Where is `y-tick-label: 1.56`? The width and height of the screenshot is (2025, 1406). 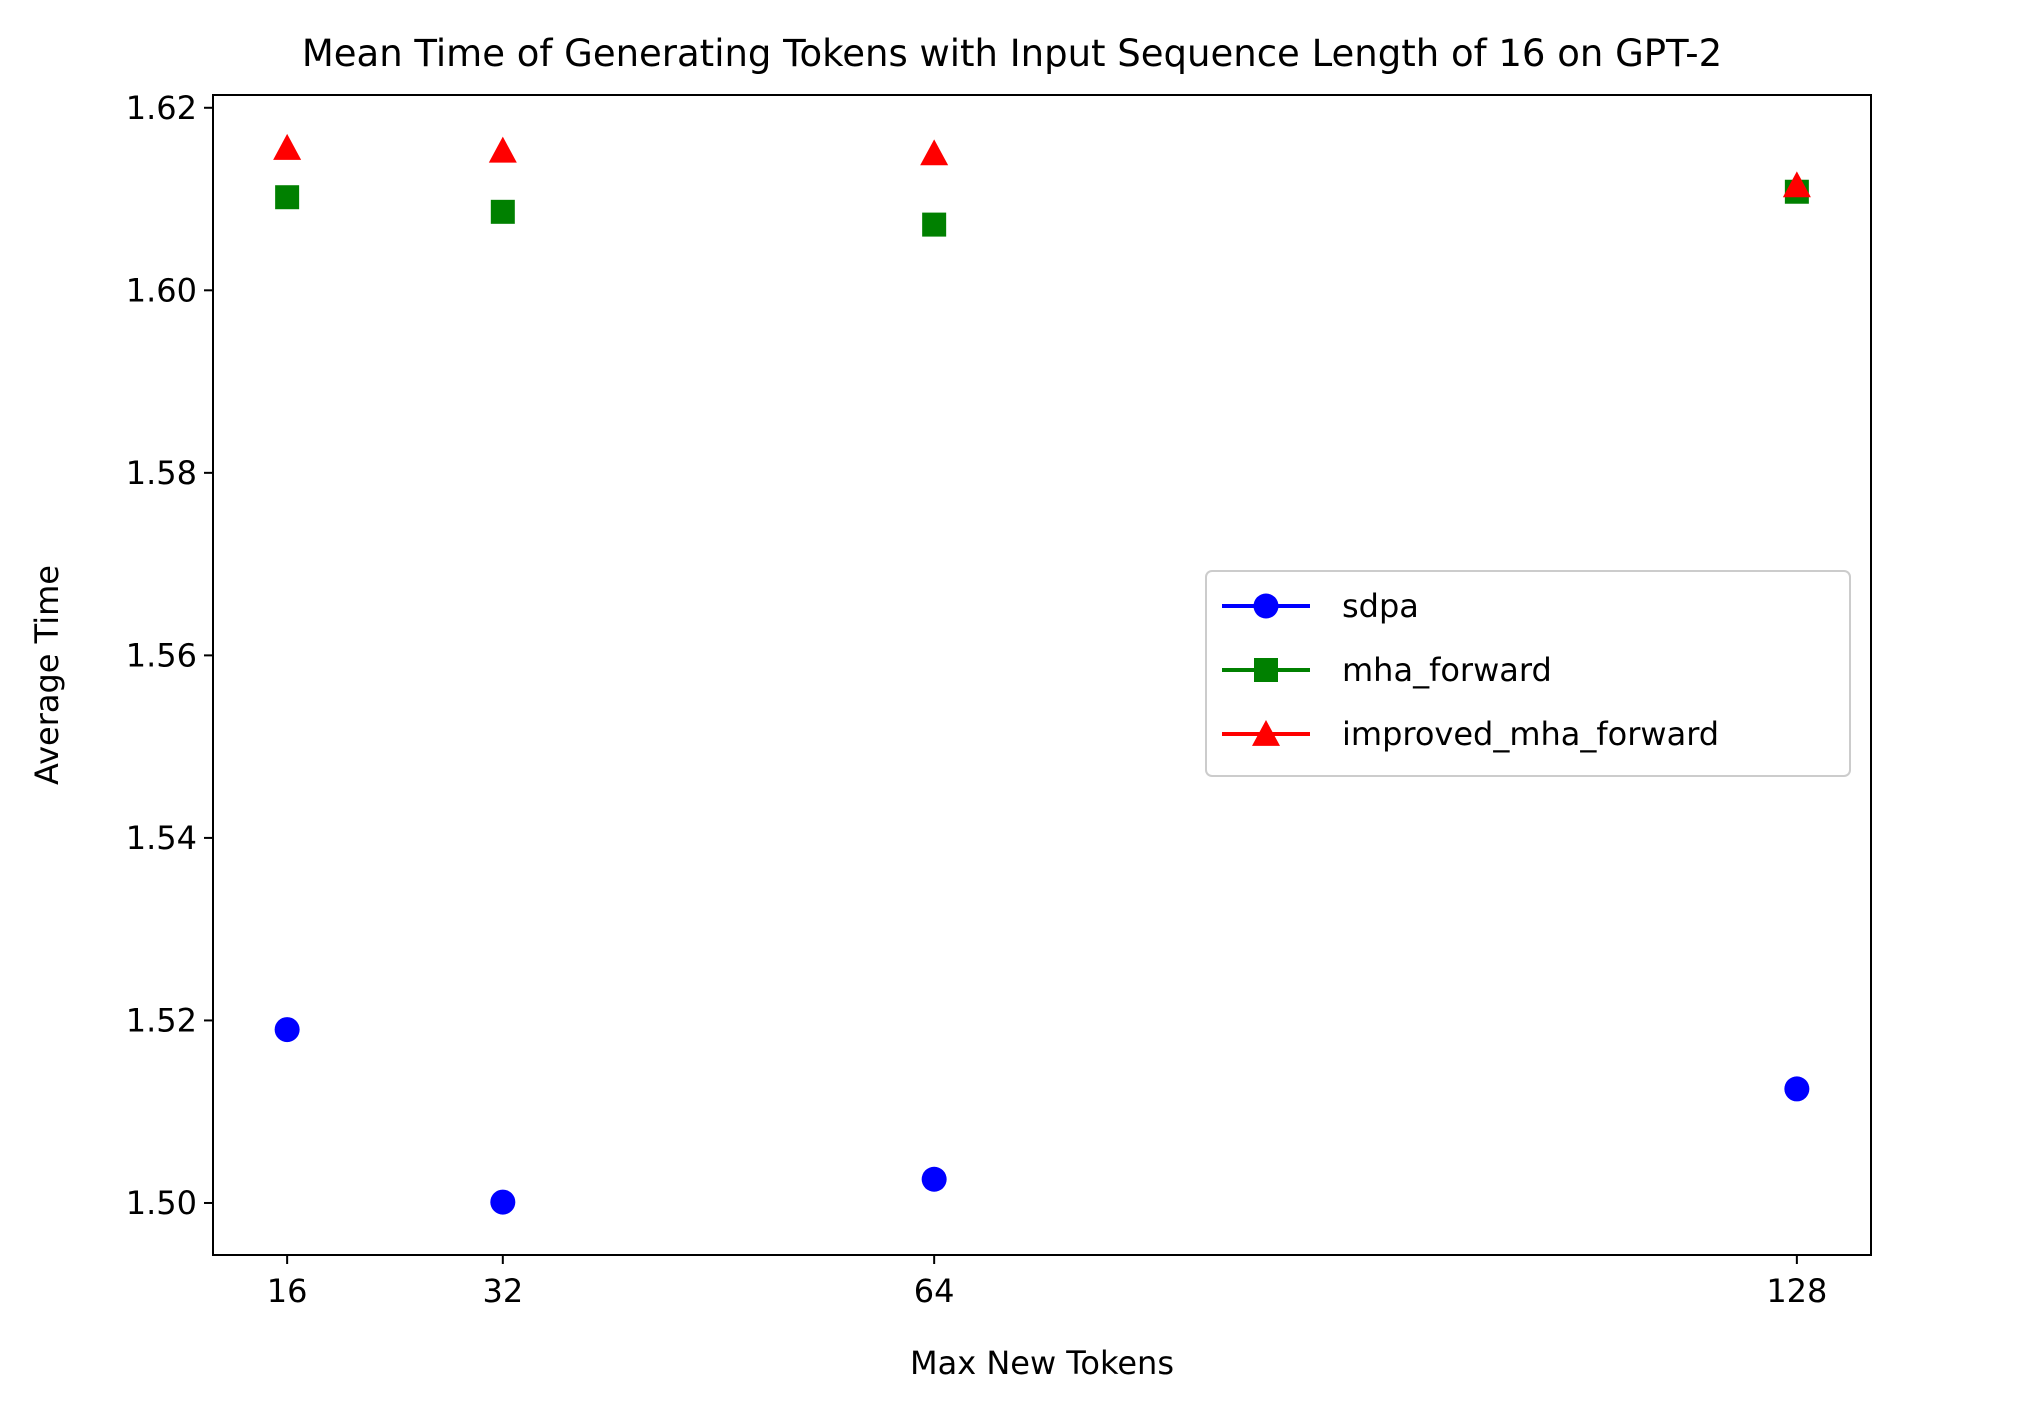
y-tick-label: 1.56 is located at coordinates (161, 655).